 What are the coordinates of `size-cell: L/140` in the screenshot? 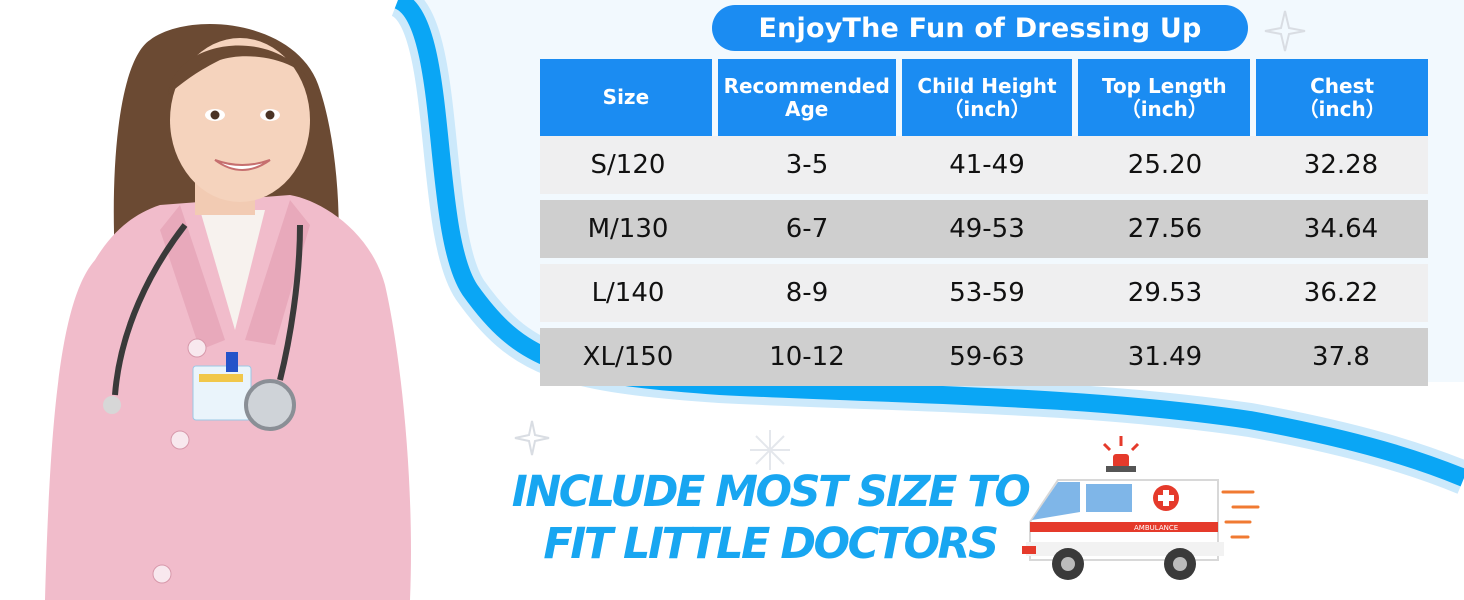 It's located at (628, 293).